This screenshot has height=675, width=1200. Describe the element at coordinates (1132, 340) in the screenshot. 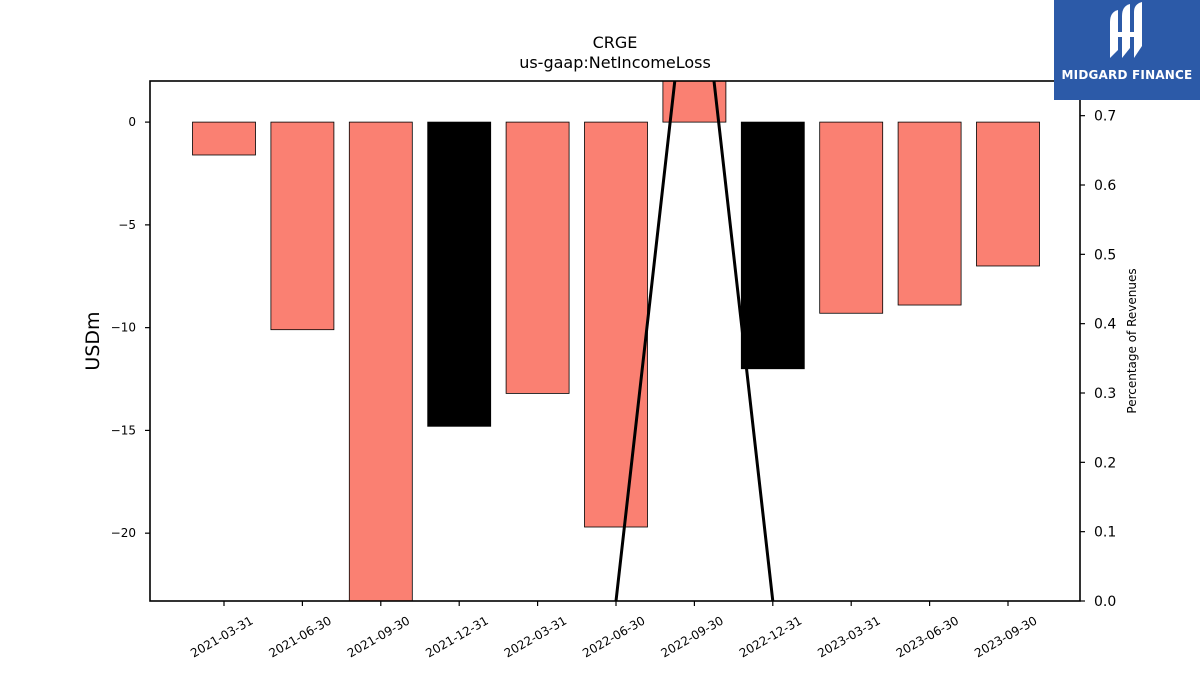

I see `y2-axis-label: Percentage of Revenues` at that location.